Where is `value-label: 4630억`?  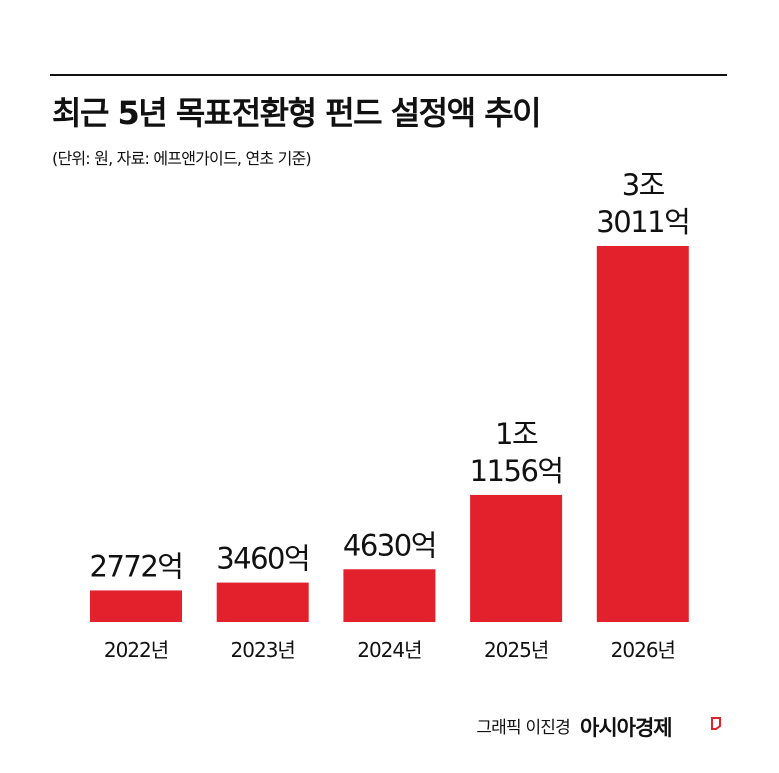 value-label: 4630억 is located at coordinates (389, 545).